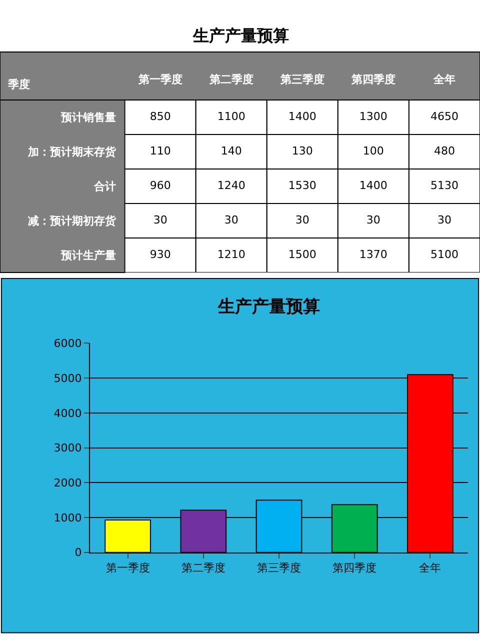 Image resolution: width=480 pixels, height=641 pixels. Describe the element at coordinates (302, 185) in the screenshot. I see `data-label: 1530` at that location.